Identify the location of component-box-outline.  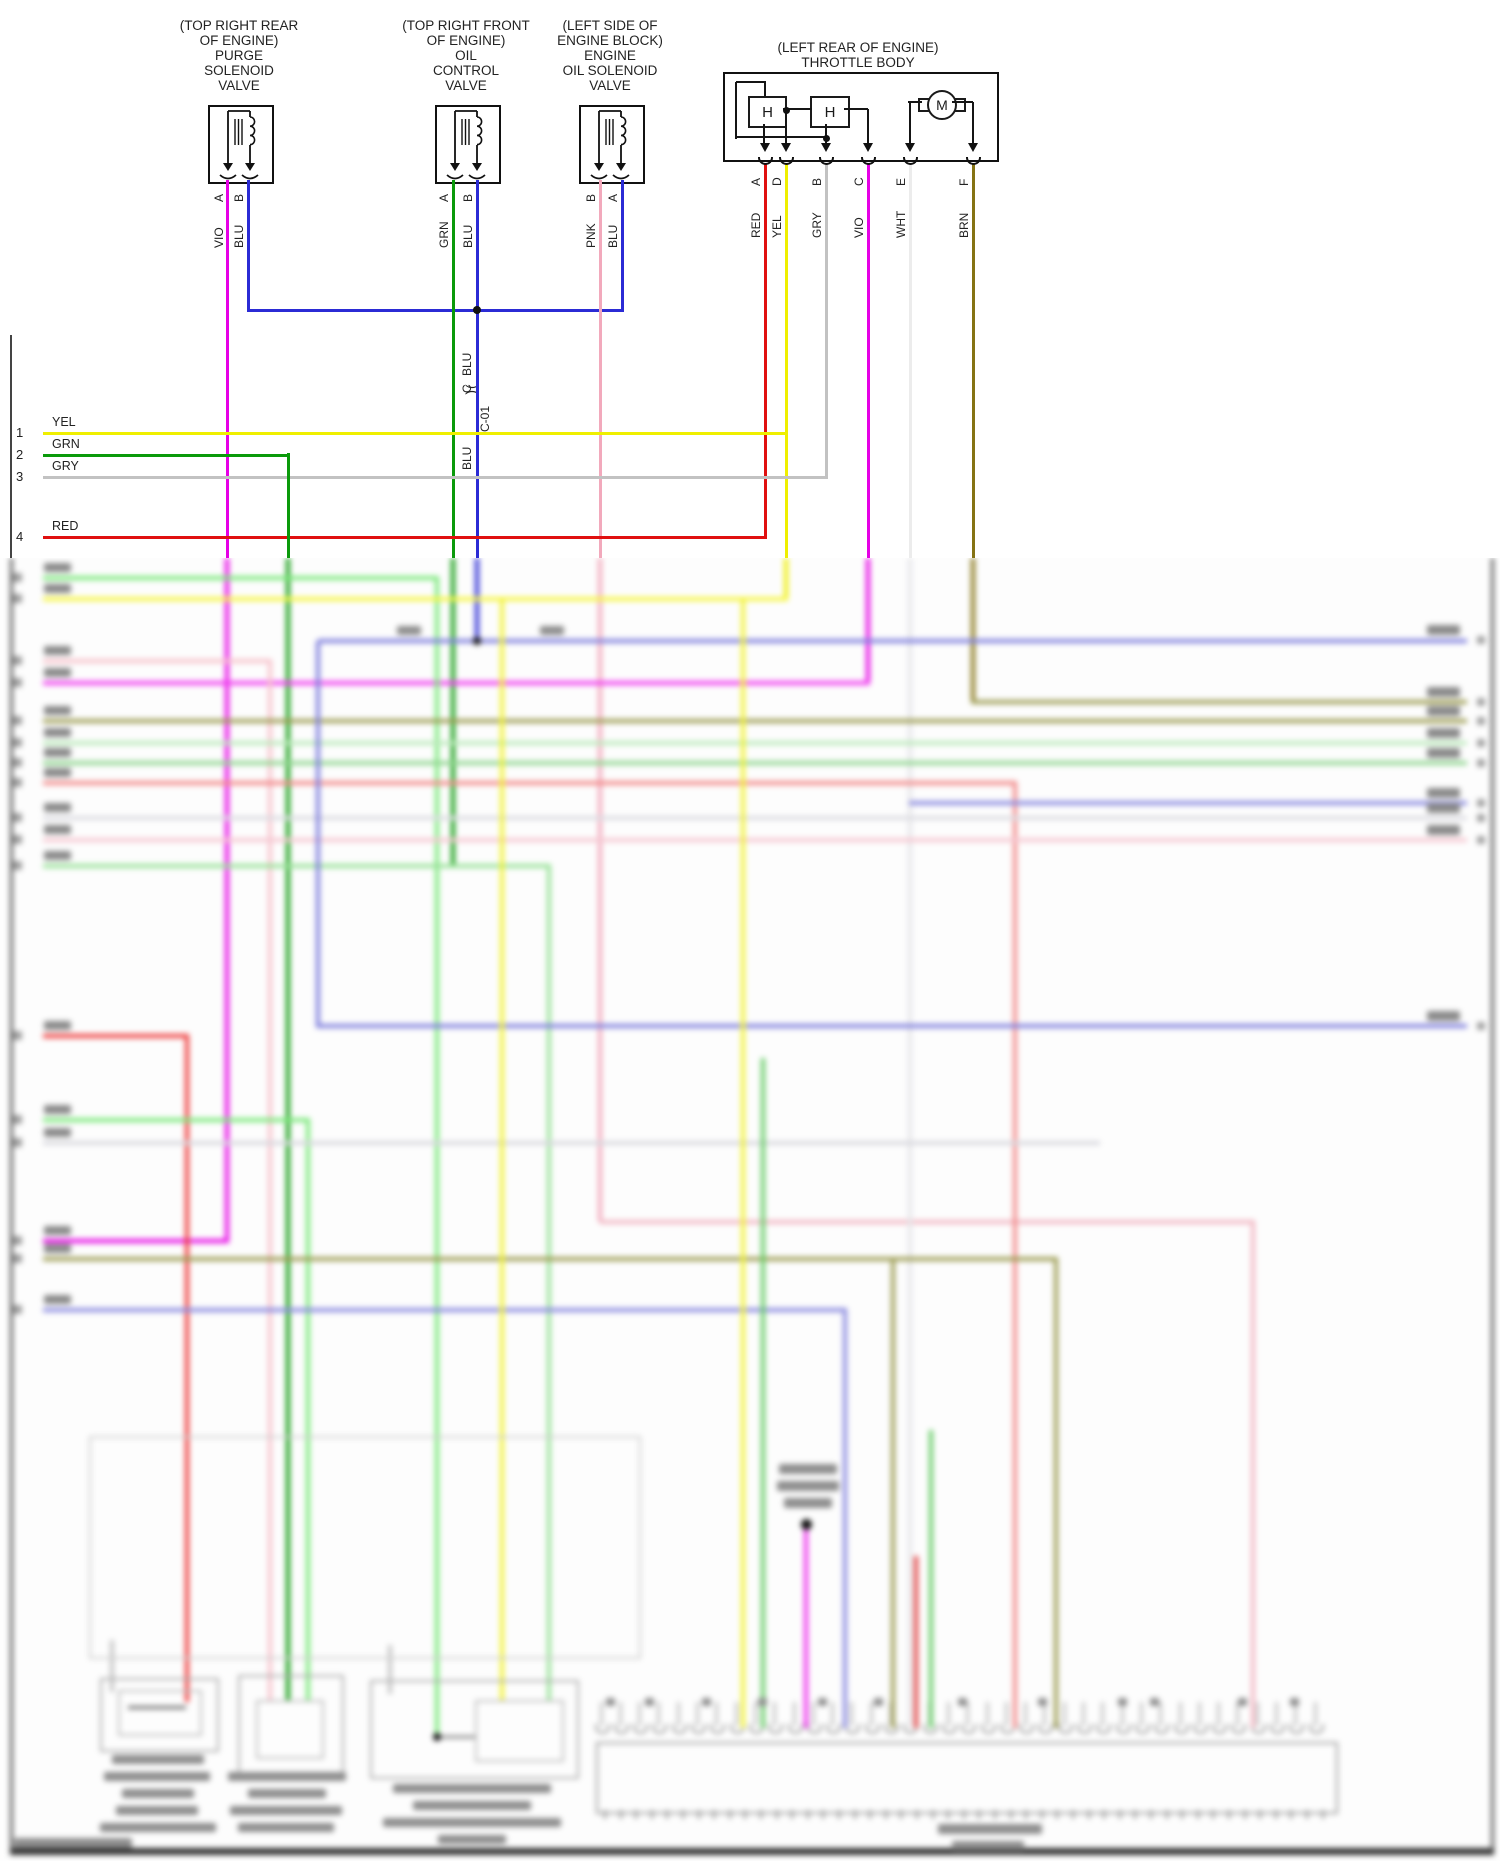
(160, 1713).